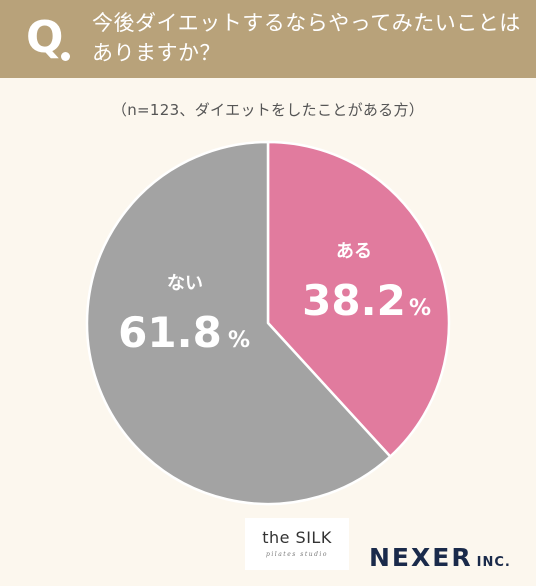 The width and height of the screenshot is (536, 586). Describe the element at coordinates (65, 56) in the screenshot. I see `question-mark-dot` at that location.